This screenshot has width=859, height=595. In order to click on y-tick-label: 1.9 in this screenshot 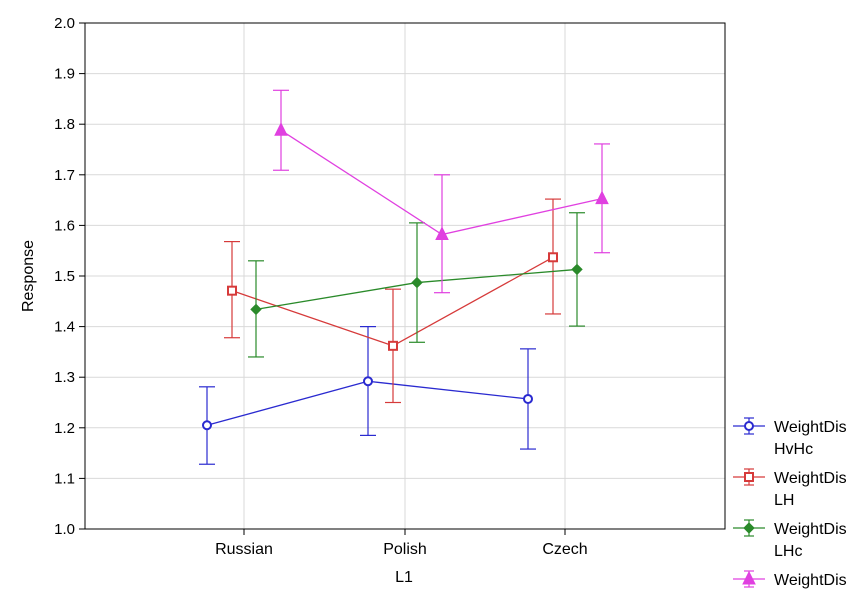, I will do `click(64, 74)`.